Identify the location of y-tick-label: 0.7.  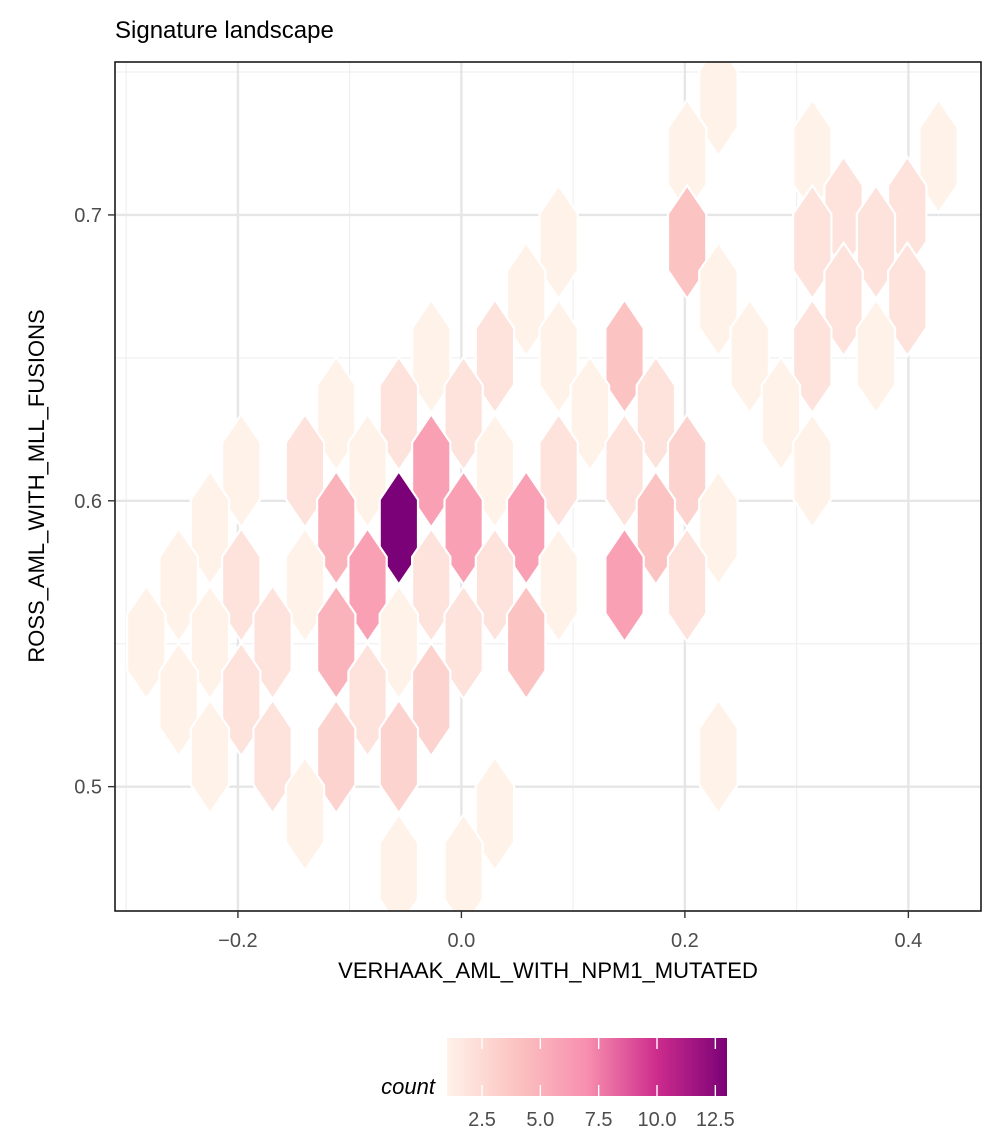
(88, 216).